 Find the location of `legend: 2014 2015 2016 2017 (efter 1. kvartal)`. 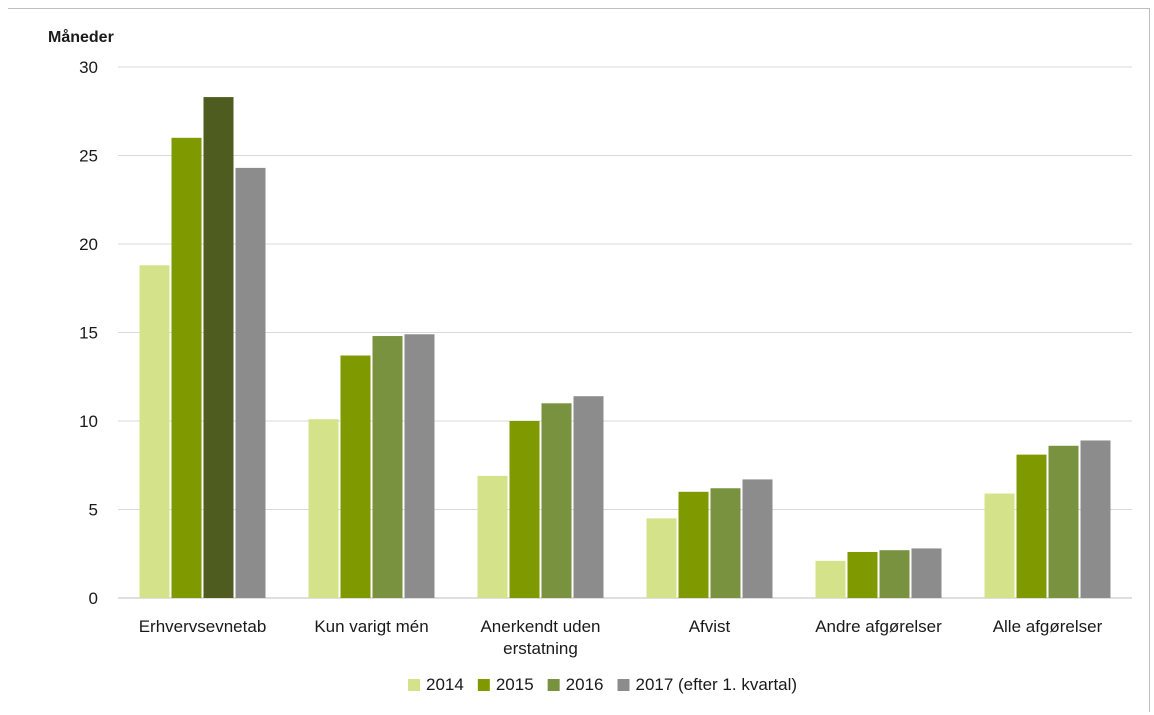

legend: 2014 2015 2016 2017 (efter 1. kvartal) is located at coordinates (602, 684).